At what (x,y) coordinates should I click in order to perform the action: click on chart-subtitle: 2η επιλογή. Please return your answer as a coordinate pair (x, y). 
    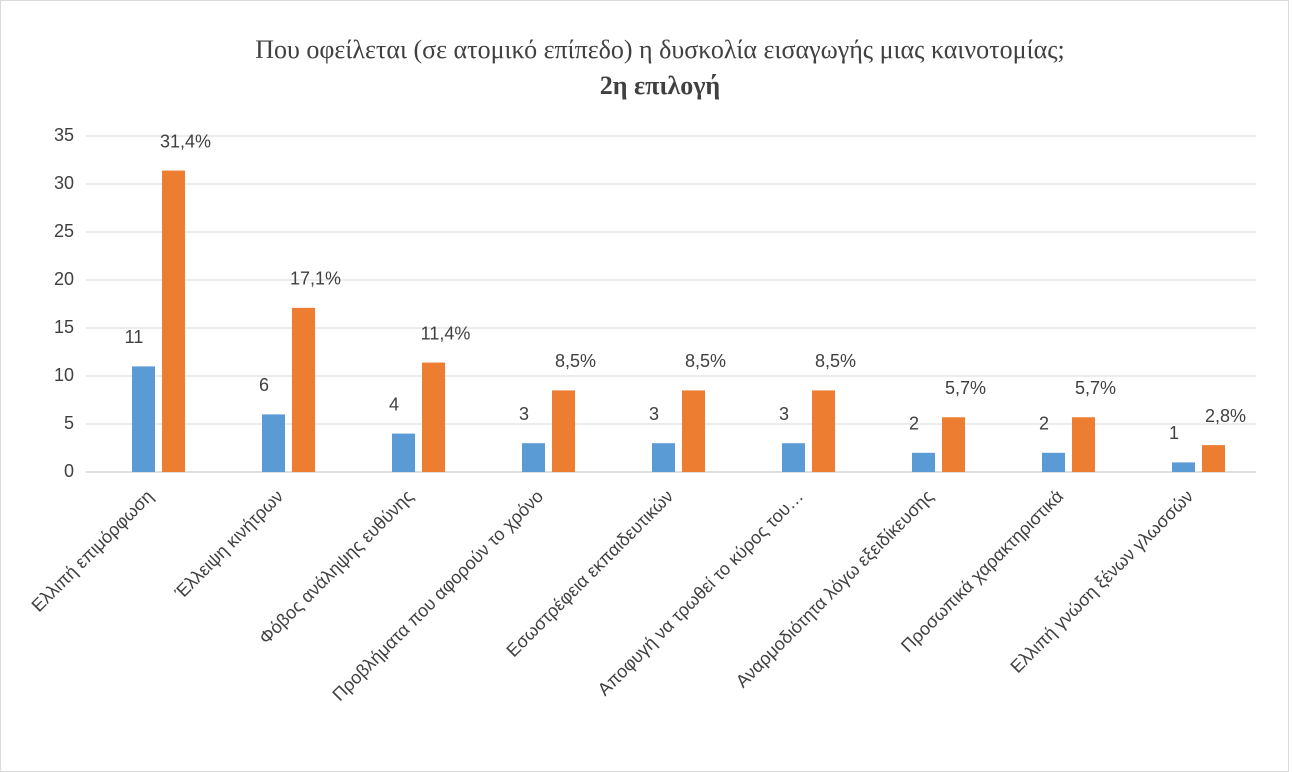
    Looking at the image, I should click on (660, 85).